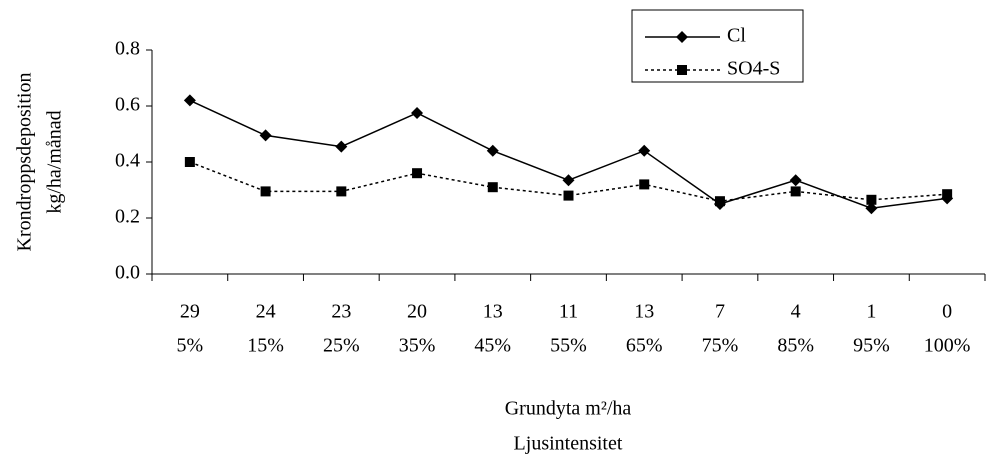 The height and width of the screenshot is (464, 986). I want to click on x-tick-label: 29, so click(190, 312).